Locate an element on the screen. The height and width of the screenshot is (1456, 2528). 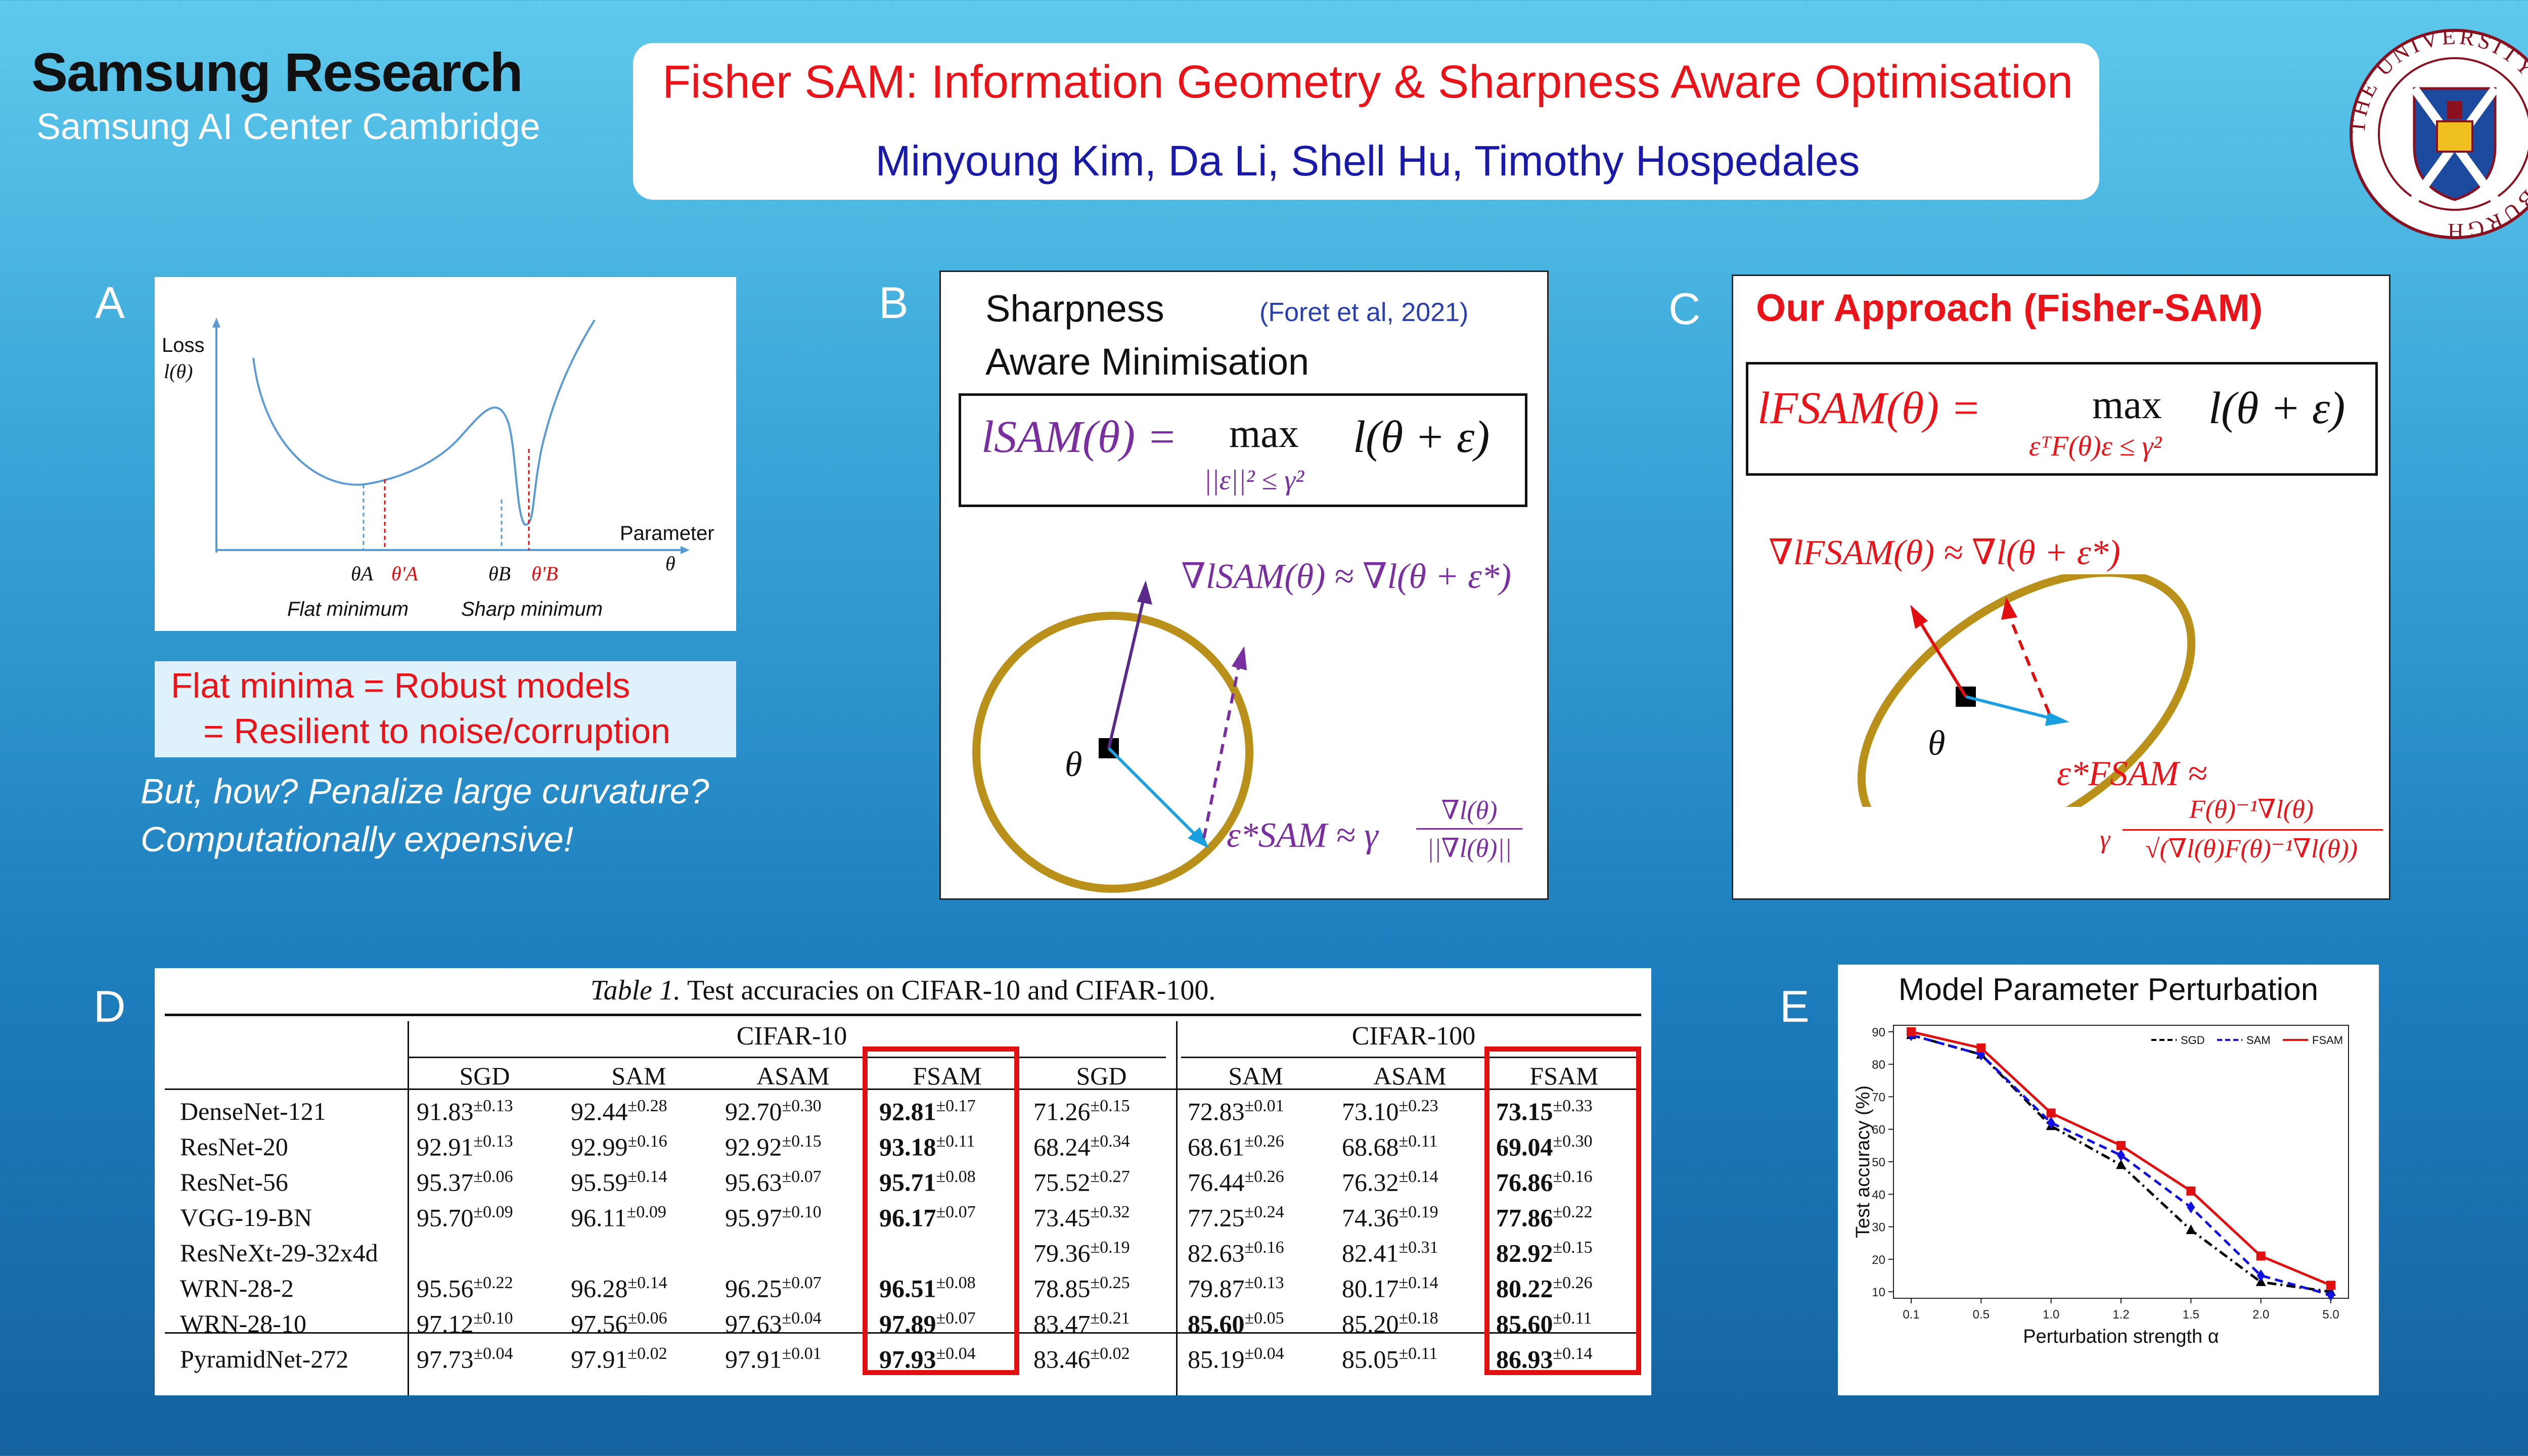
cell-value: 85.19 is located at coordinates (1217, 1359).